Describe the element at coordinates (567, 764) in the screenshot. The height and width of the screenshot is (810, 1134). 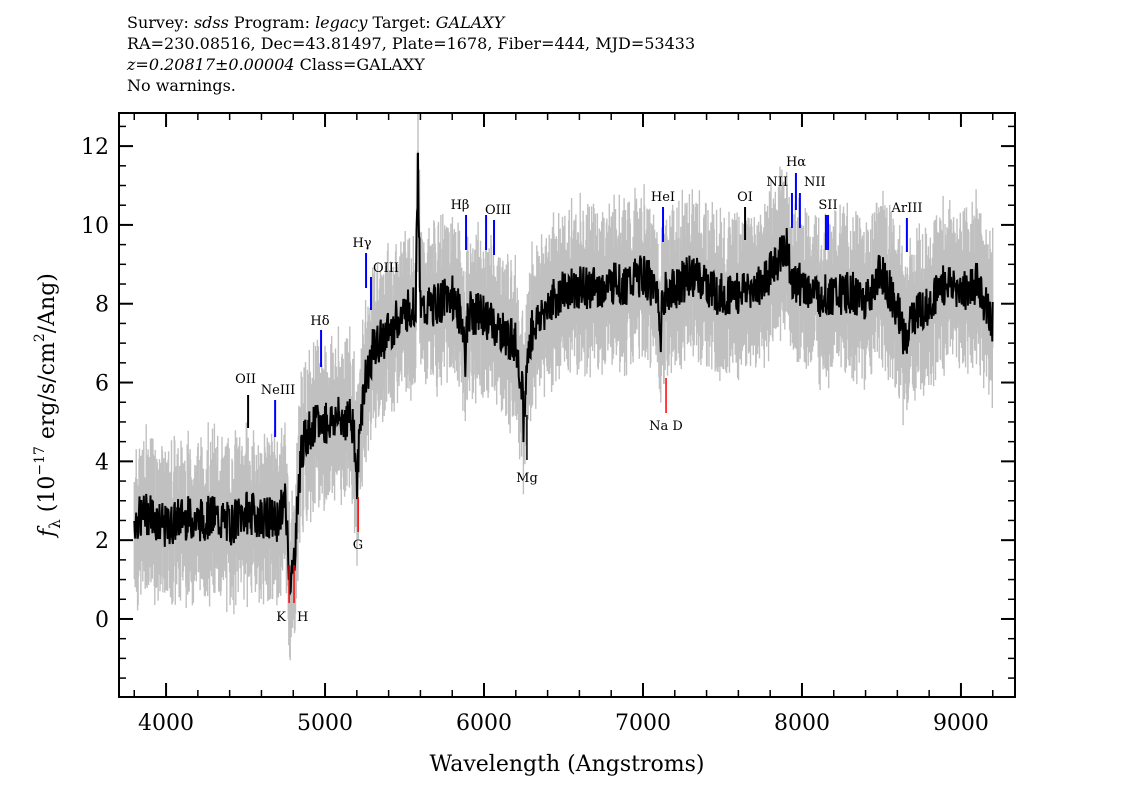
I see `x-axis-label: Wavelength (Angstroms)` at that location.